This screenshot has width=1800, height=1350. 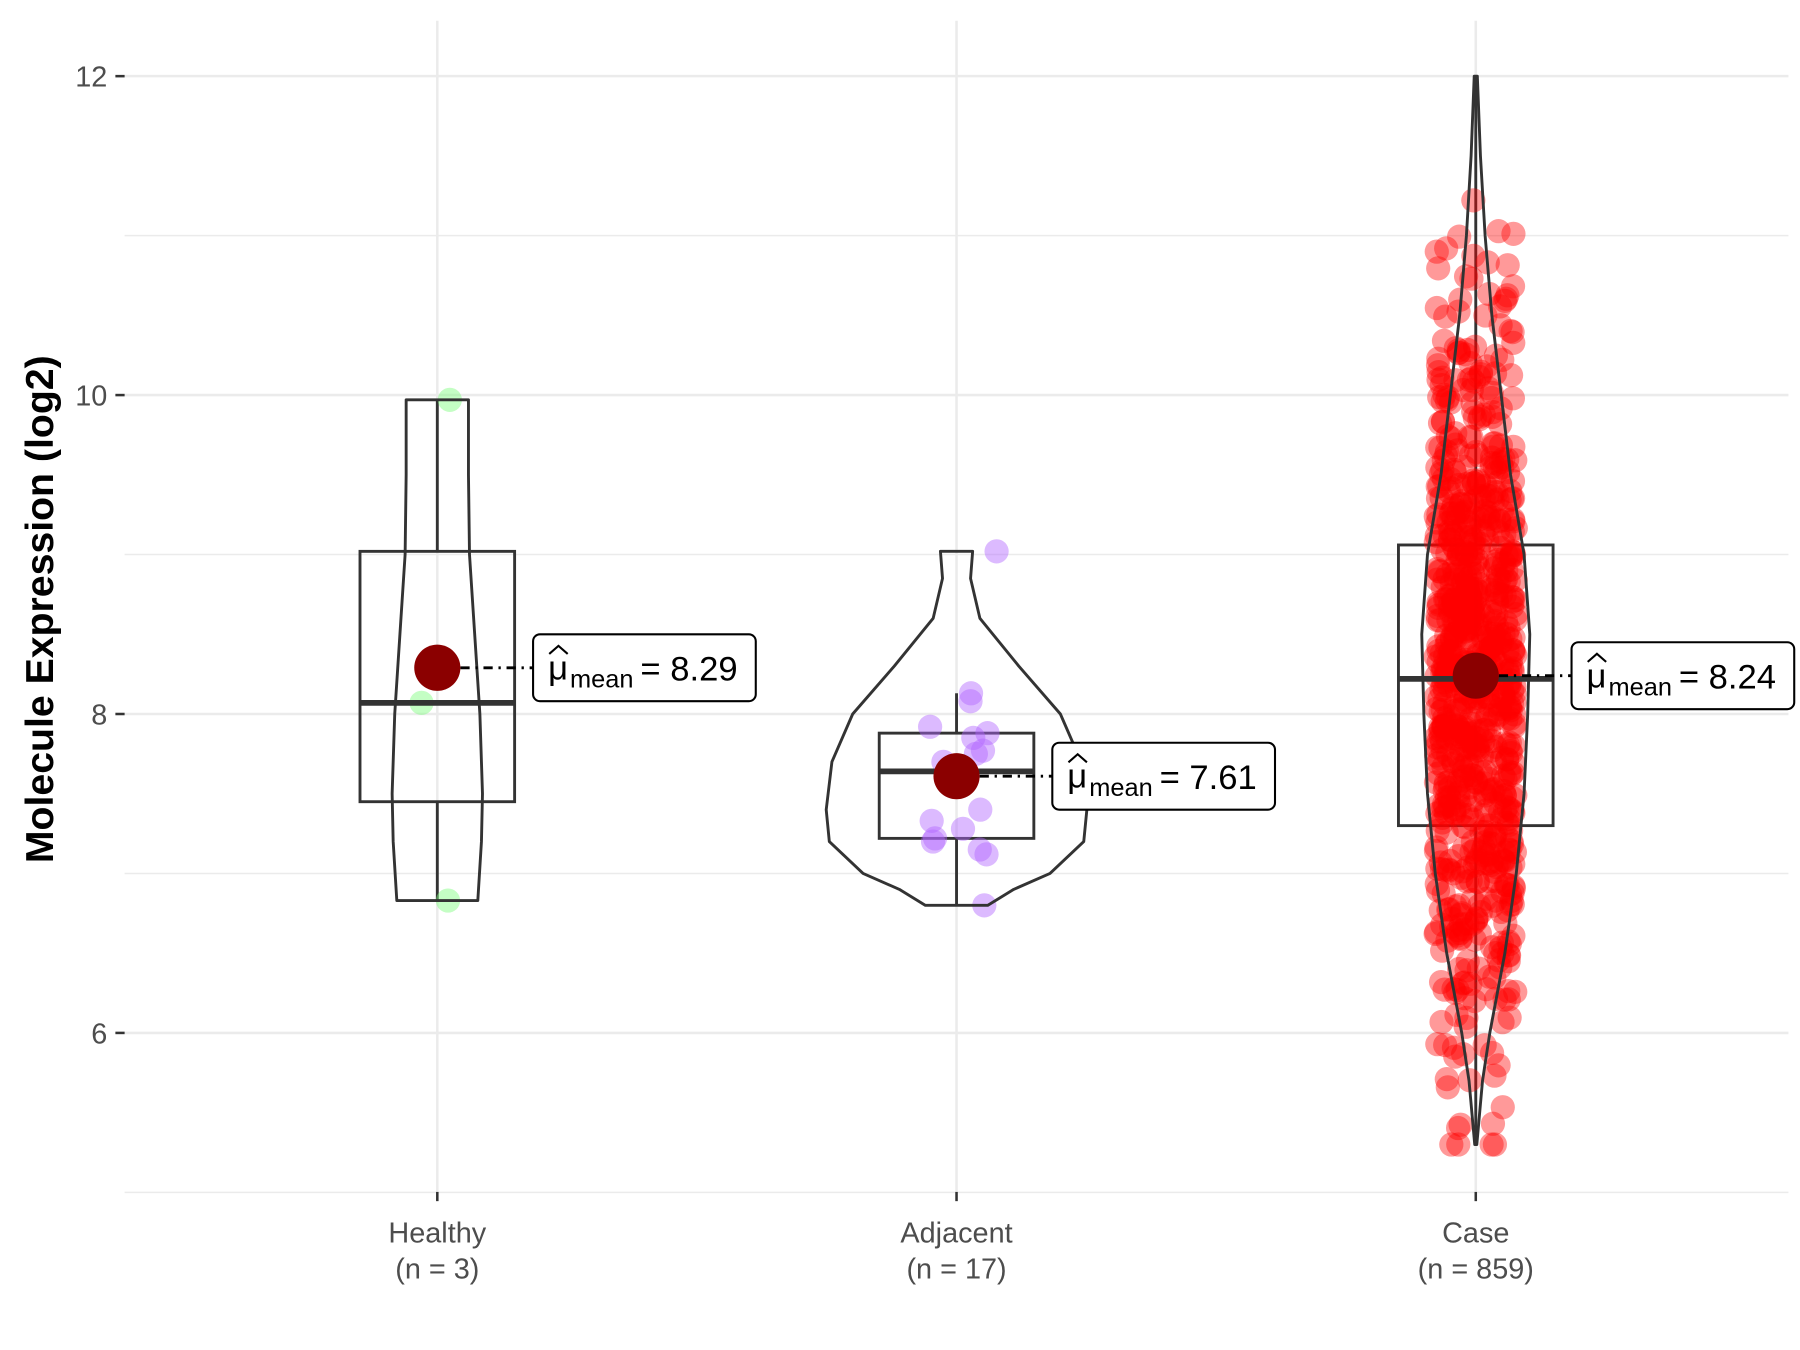 I want to click on mean-label-mu: μ, so click(x=558, y=668).